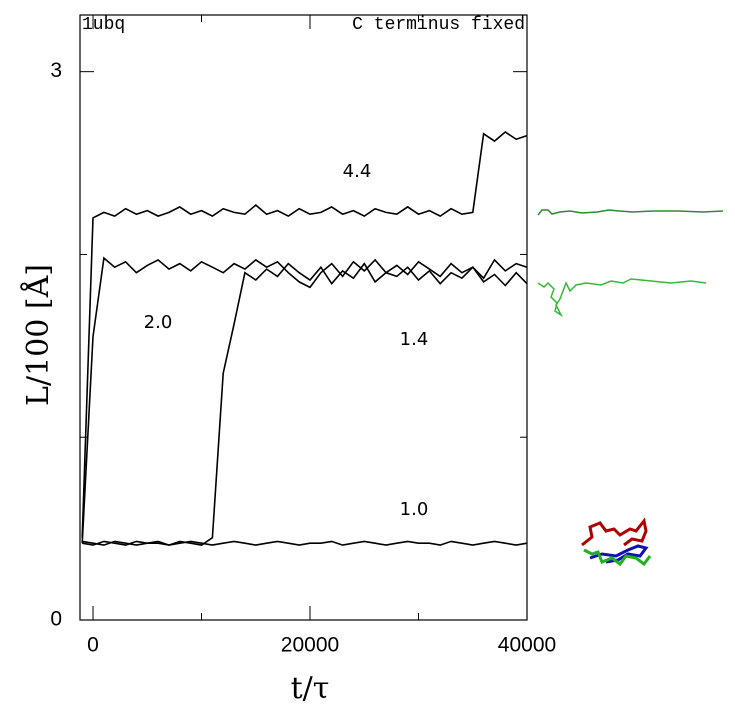 The height and width of the screenshot is (715, 735). Describe the element at coordinates (414, 509) in the screenshot. I see `series-label: 1.0` at that location.